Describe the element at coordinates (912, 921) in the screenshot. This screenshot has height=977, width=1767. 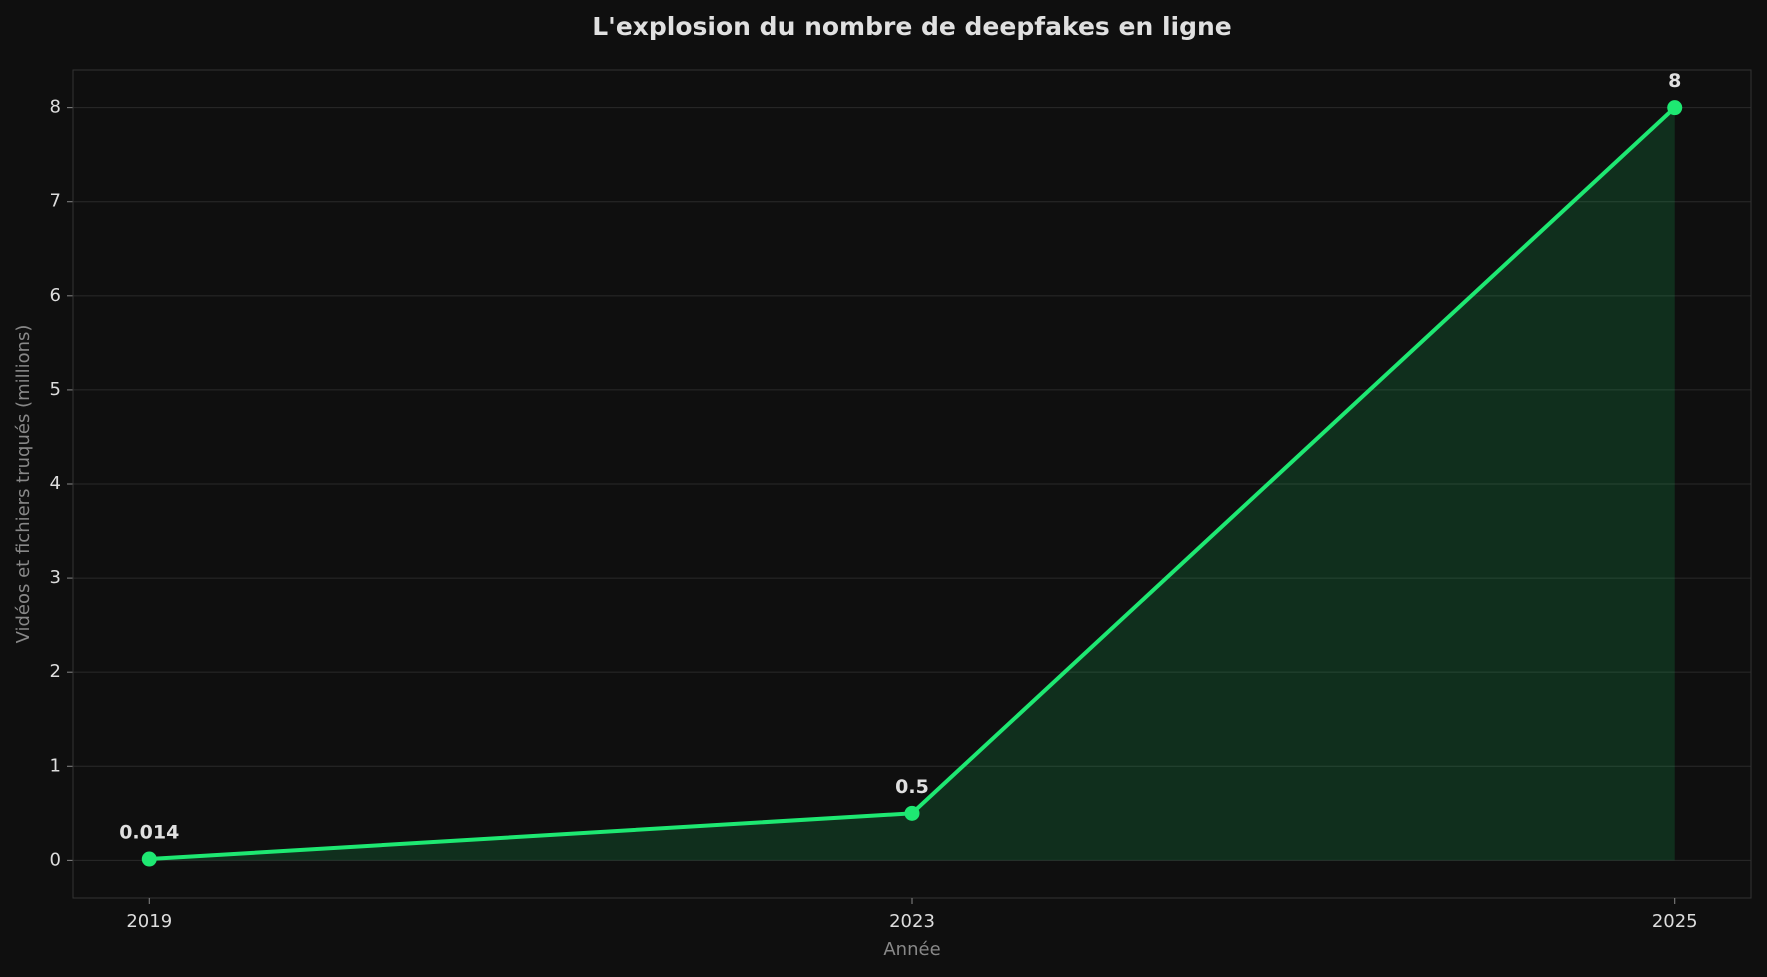
I see `x-tick-label: 2023` at that location.